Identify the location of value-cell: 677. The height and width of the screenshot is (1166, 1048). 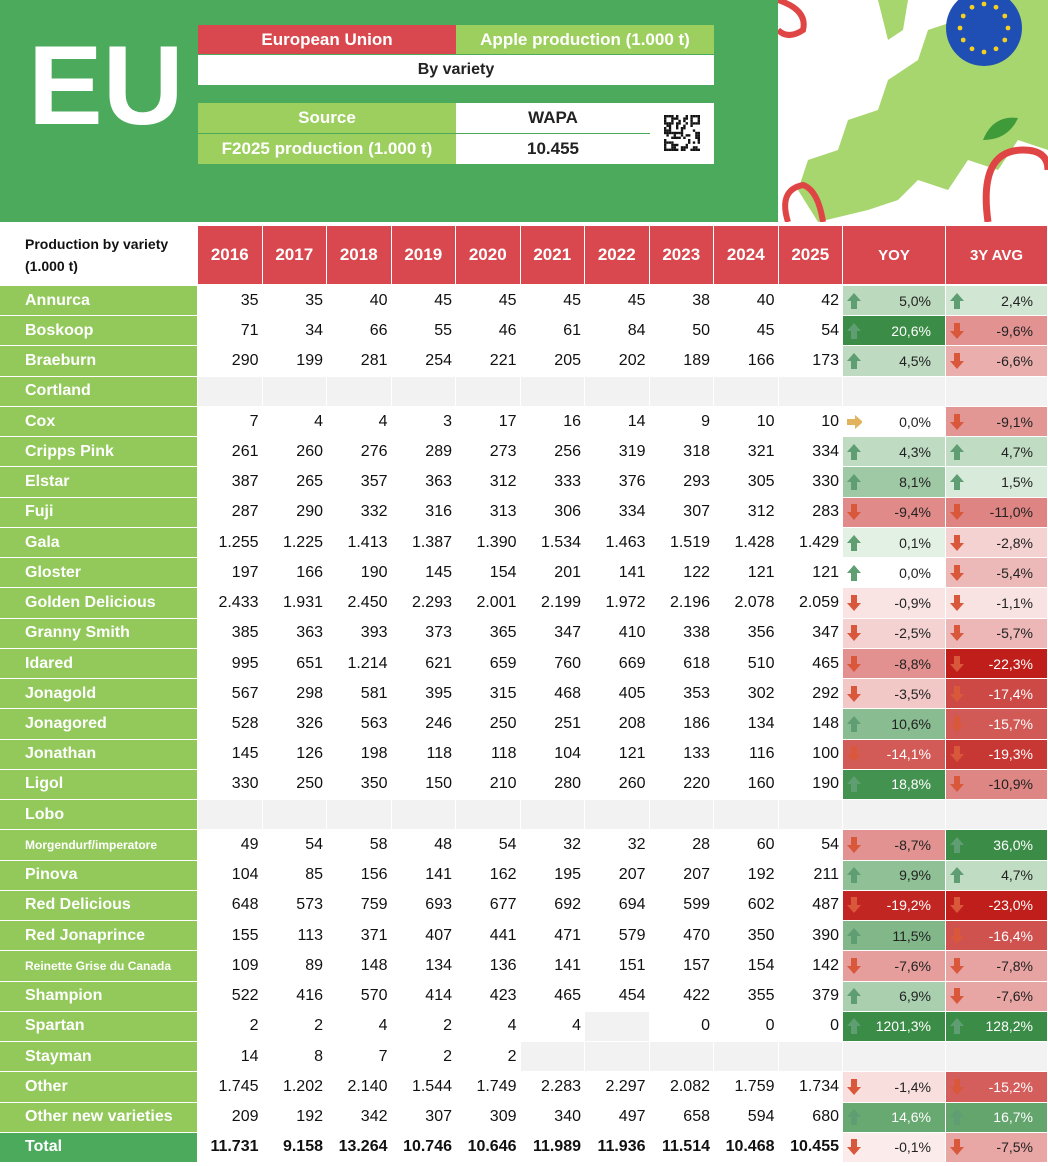
(503, 905).